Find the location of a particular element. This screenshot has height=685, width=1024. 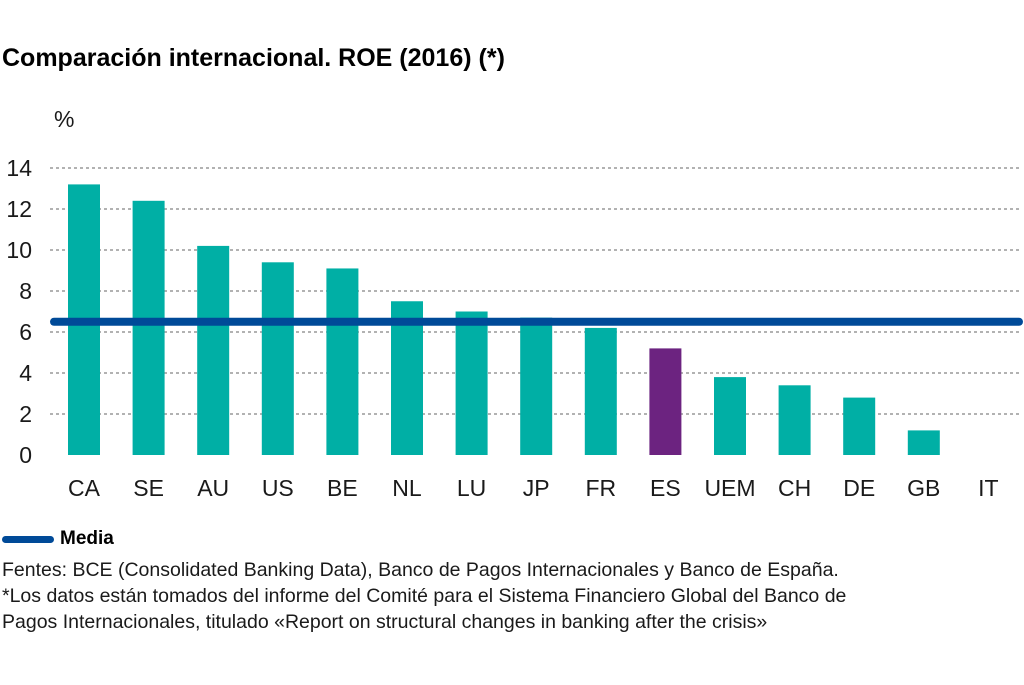

x-tick-label: ES is located at coordinates (665, 488).